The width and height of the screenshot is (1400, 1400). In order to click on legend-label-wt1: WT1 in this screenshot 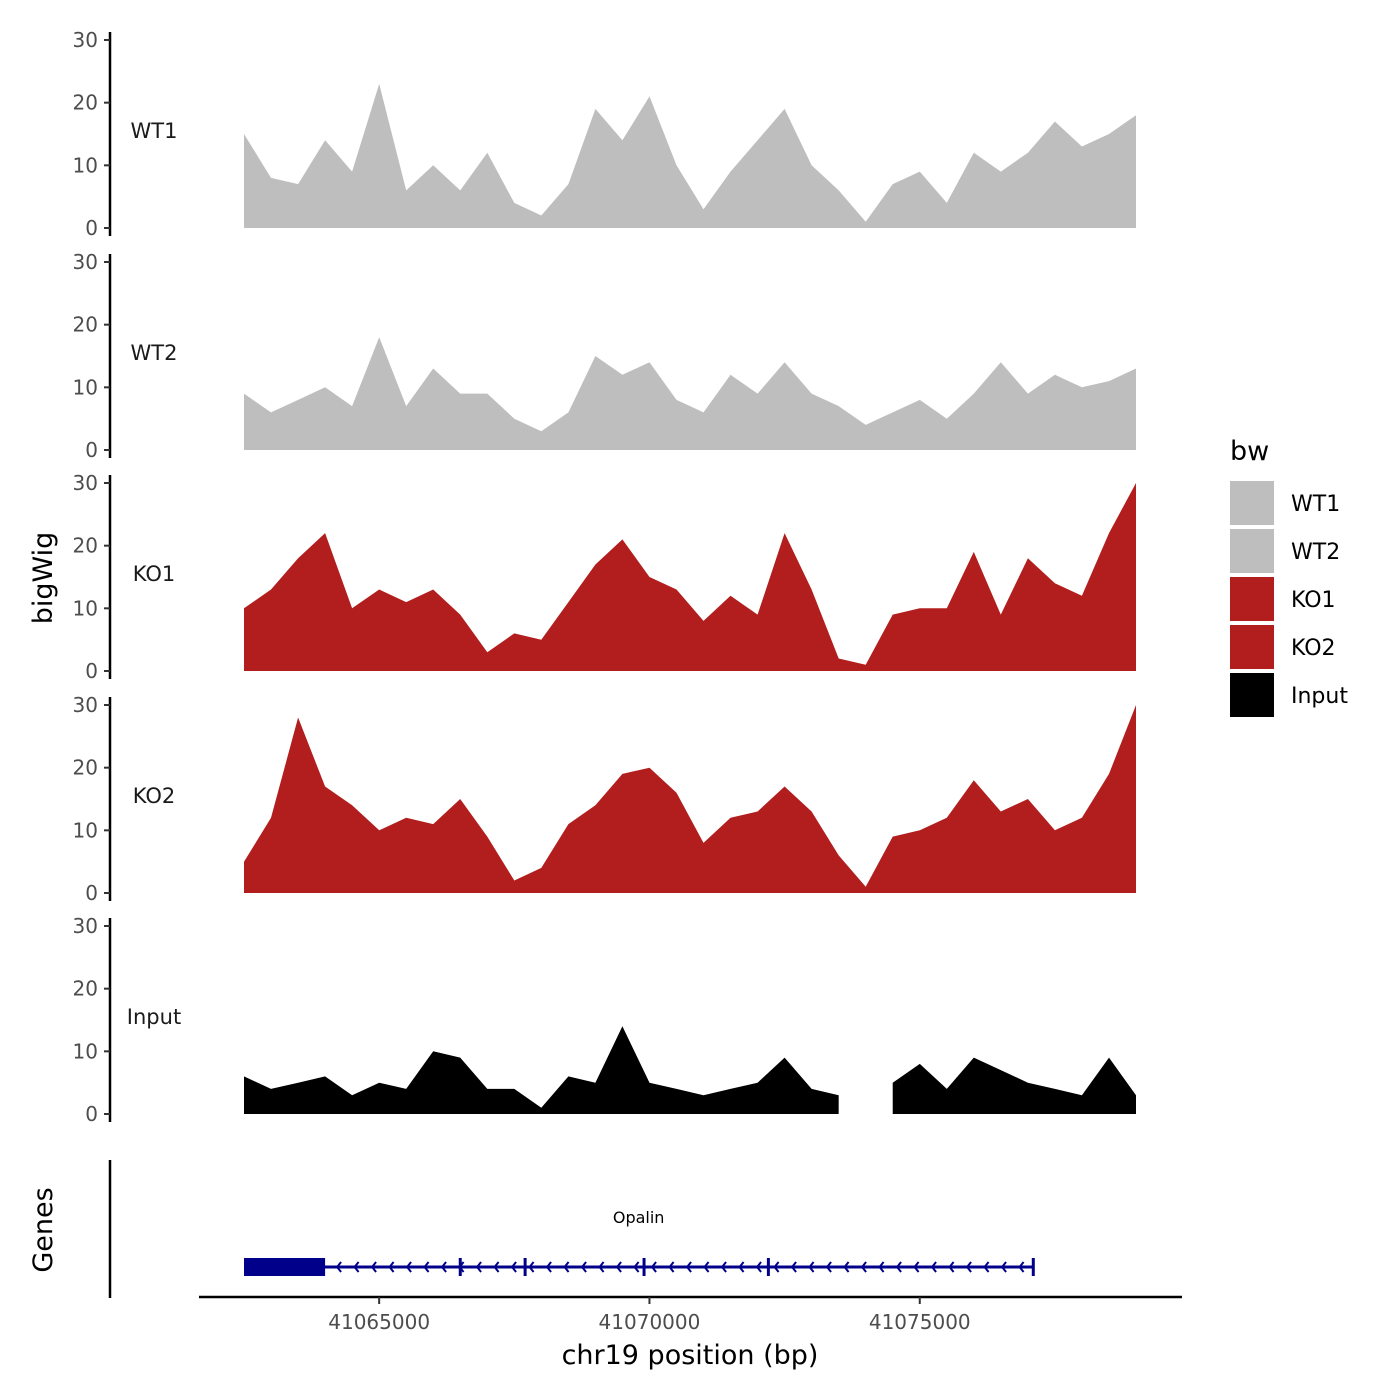, I will do `click(1315, 504)`.